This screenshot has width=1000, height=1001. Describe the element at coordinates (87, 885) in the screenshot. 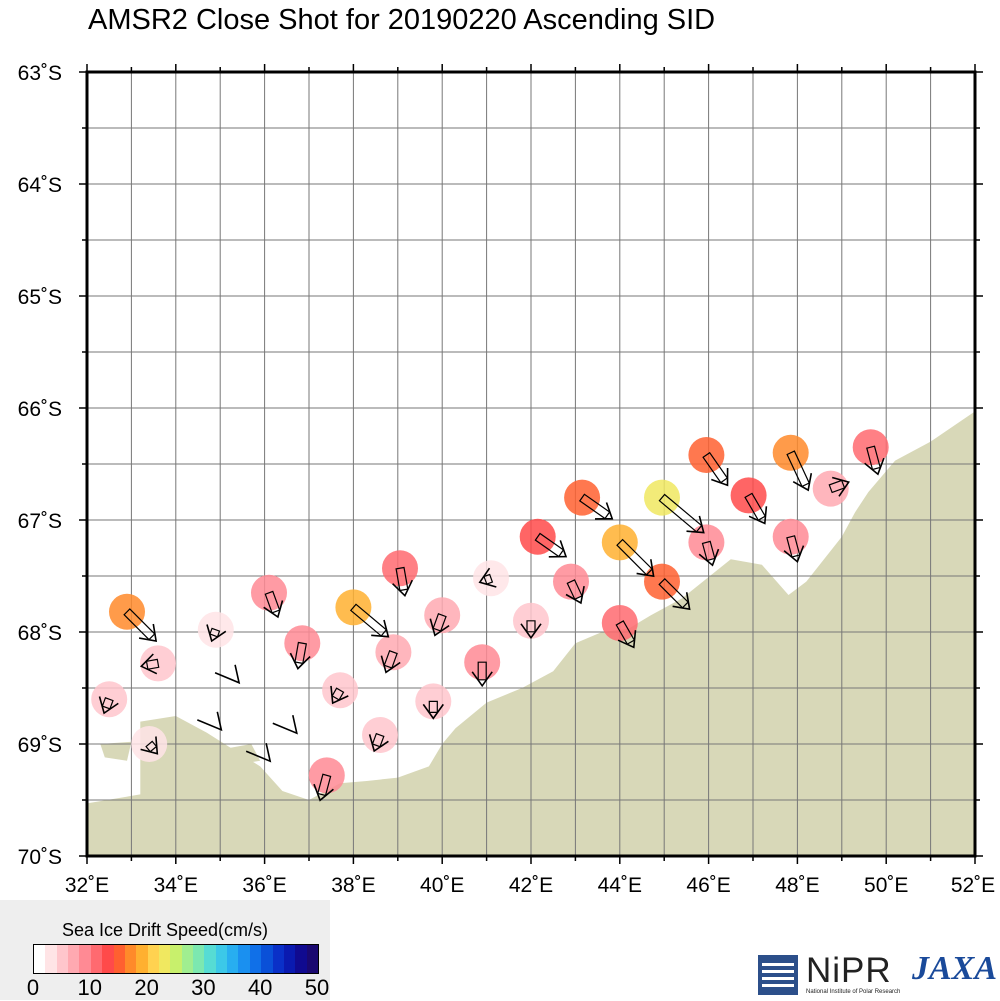

I see `lon-label: 32˚E` at that location.